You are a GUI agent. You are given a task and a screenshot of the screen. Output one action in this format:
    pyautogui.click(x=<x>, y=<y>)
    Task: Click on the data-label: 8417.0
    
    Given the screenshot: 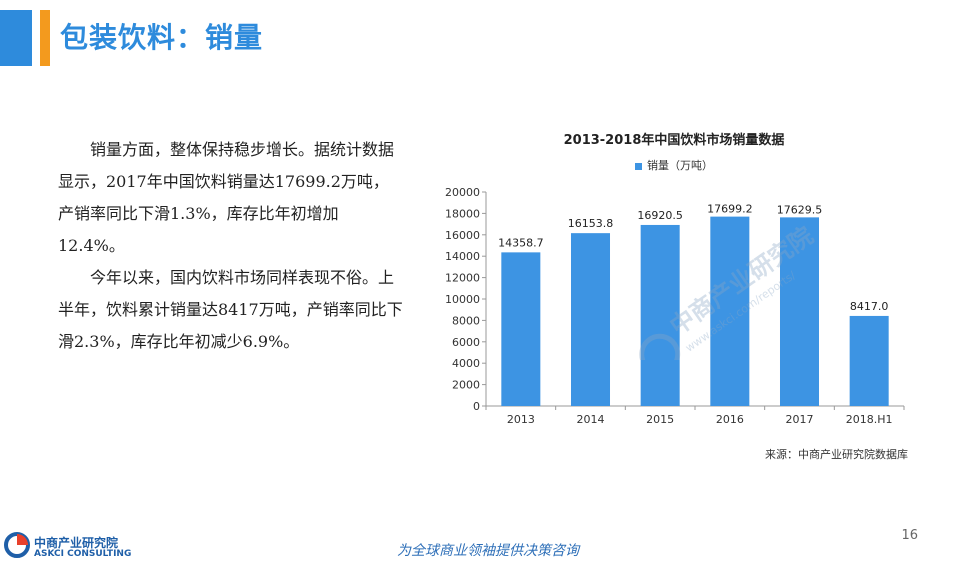 What is the action you would take?
    pyautogui.click(x=869, y=306)
    